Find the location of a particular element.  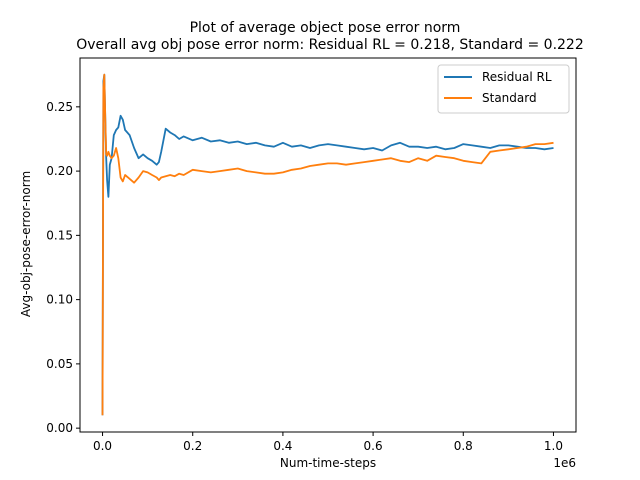

y-tick-label: 0.05 is located at coordinates (59, 364).